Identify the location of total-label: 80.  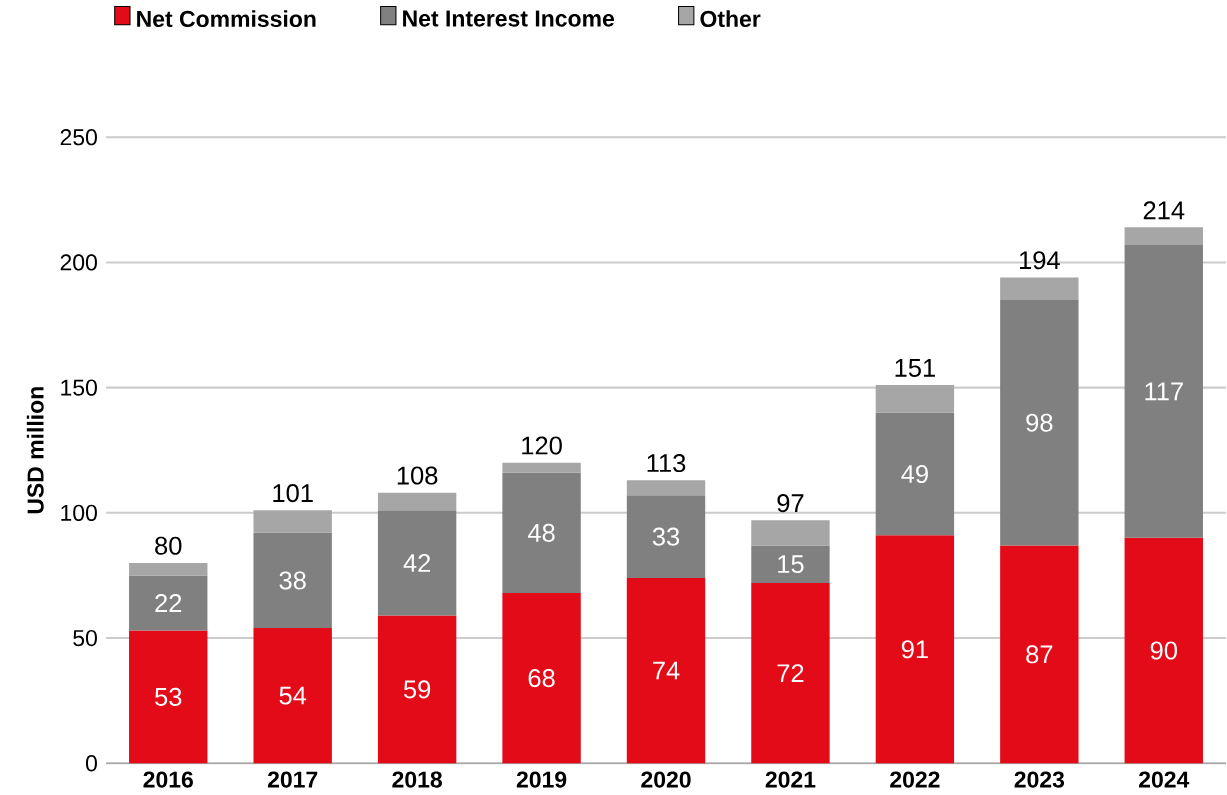
(168, 545).